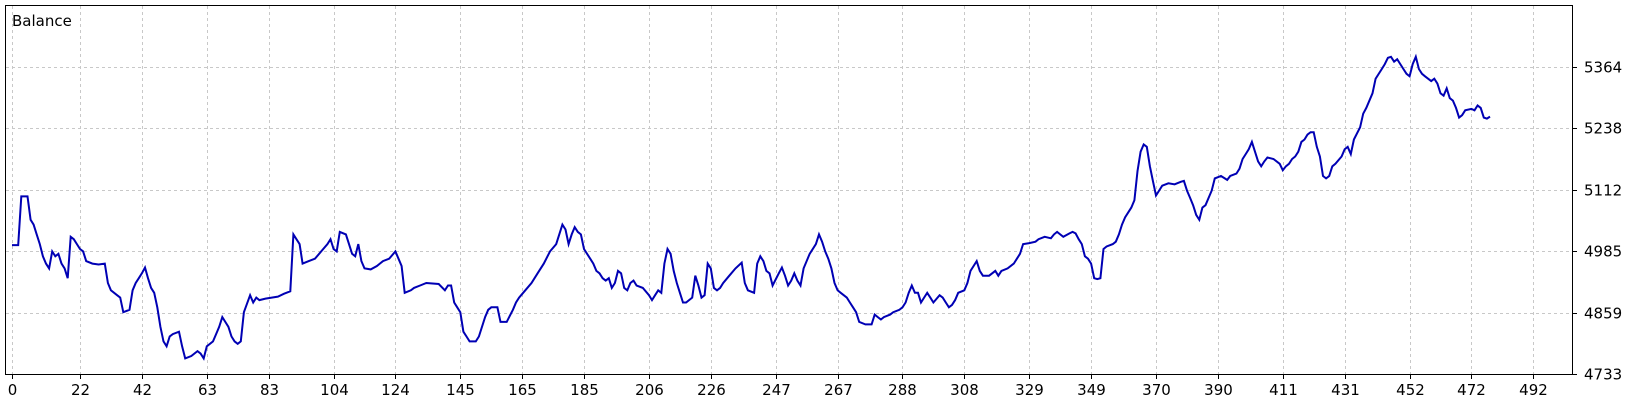 The height and width of the screenshot is (404, 1640). I want to click on y-tick-label: 5112, so click(1603, 191).